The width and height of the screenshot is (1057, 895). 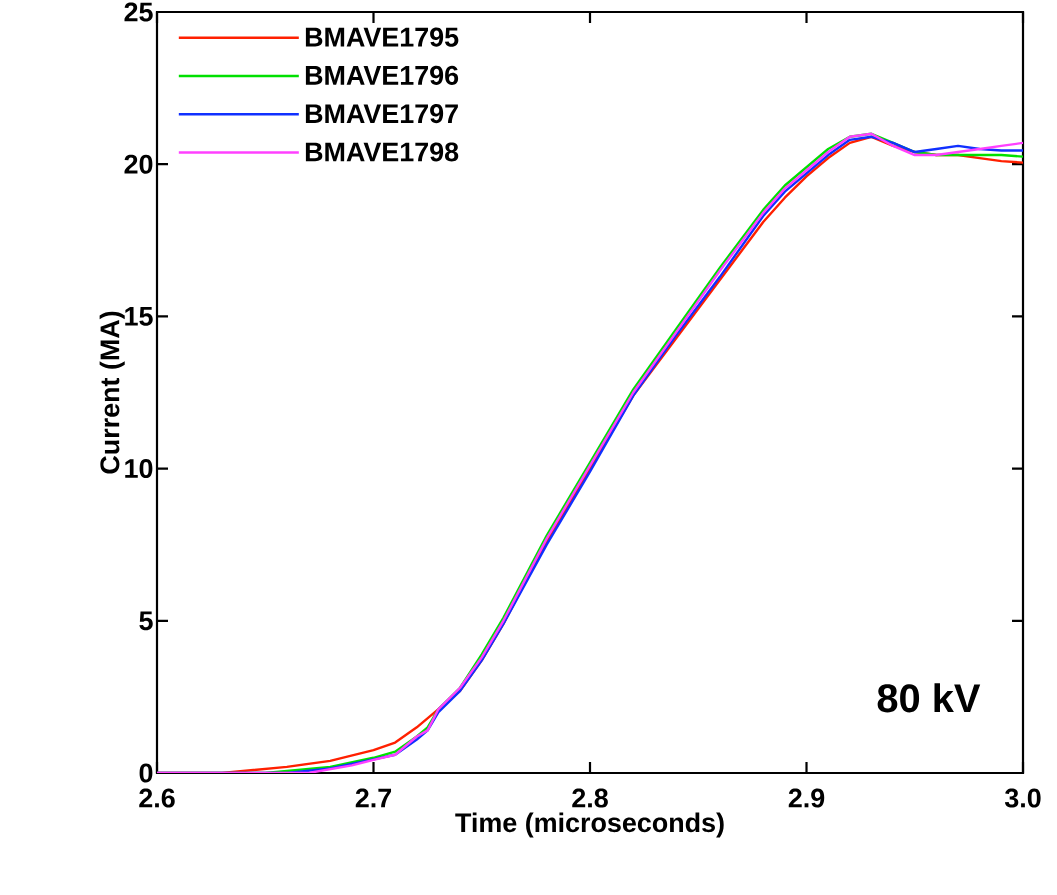 What do you see at coordinates (146, 621) in the screenshot?
I see `y-tick-label: 5` at bounding box center [146, 621].